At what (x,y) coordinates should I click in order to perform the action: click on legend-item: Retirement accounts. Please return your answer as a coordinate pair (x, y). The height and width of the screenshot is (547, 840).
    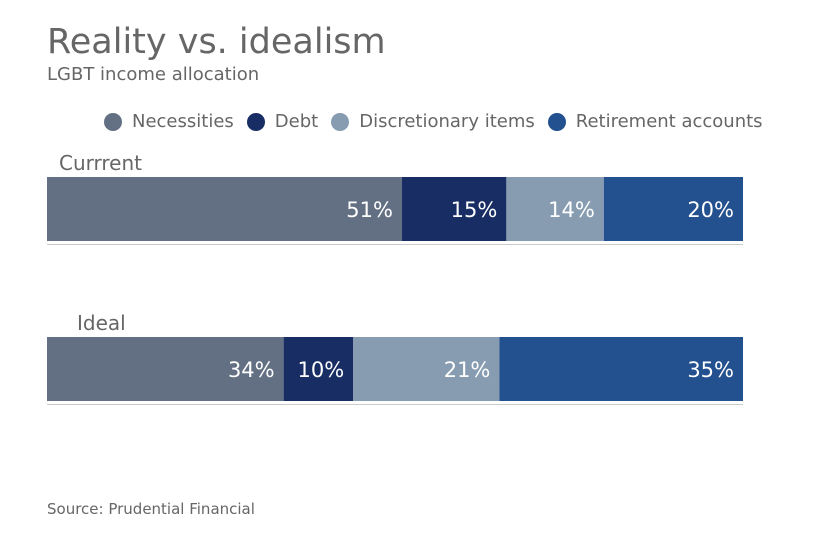
    Looking at the image, I should click on (655, 121).